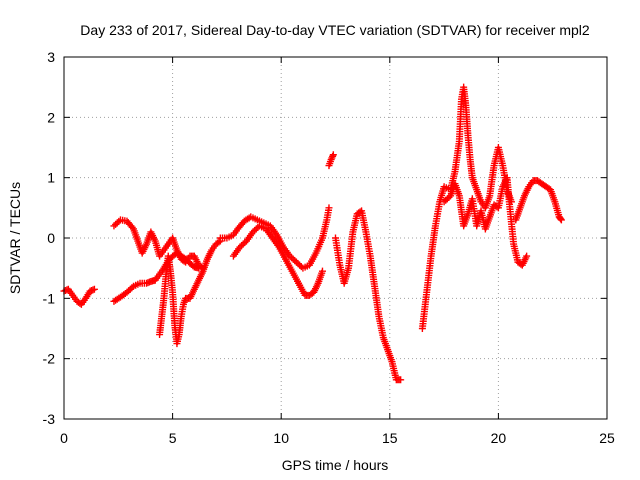 The image size is (640, 480). Describe the element at coordinates (390, 438) in the screenshot. I see `x-tick-label: 15` at that location.